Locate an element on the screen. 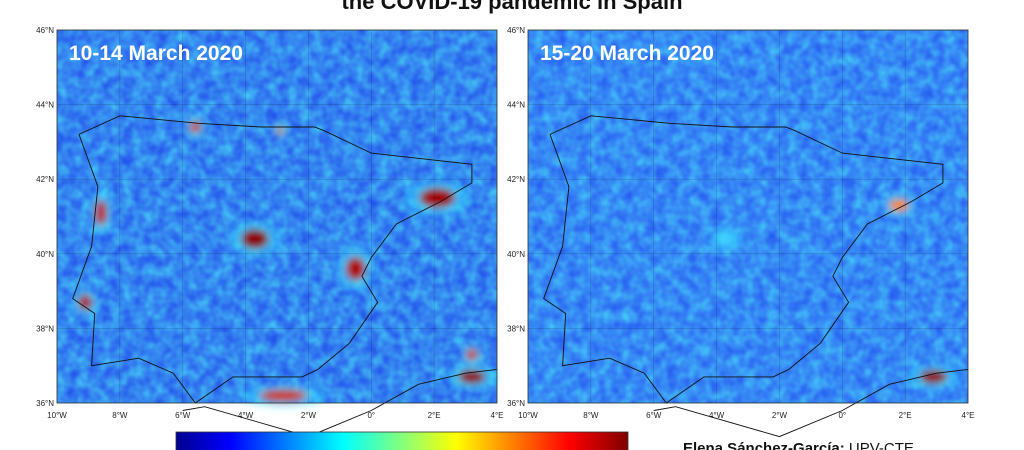  colorbar is located at coordinates (402, 440).